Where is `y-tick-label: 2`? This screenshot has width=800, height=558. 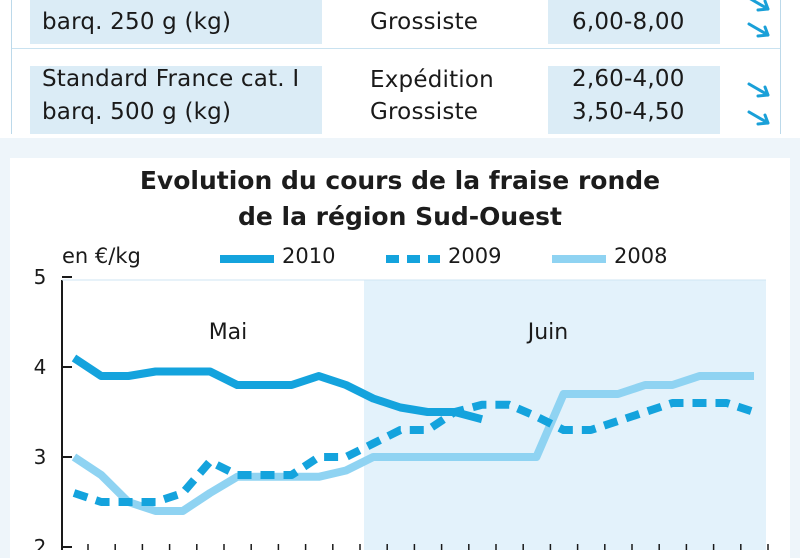 y-tick-label: 2 is located at coordinates (40, 542).